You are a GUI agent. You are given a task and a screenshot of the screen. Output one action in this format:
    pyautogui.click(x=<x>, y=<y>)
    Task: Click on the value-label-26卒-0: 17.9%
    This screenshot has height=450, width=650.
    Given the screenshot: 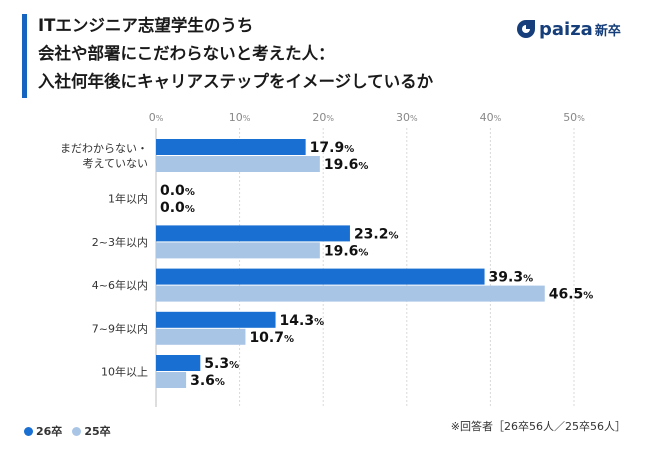 What is the action you would take?
    pyautogui.click(x=332, y=148)
    